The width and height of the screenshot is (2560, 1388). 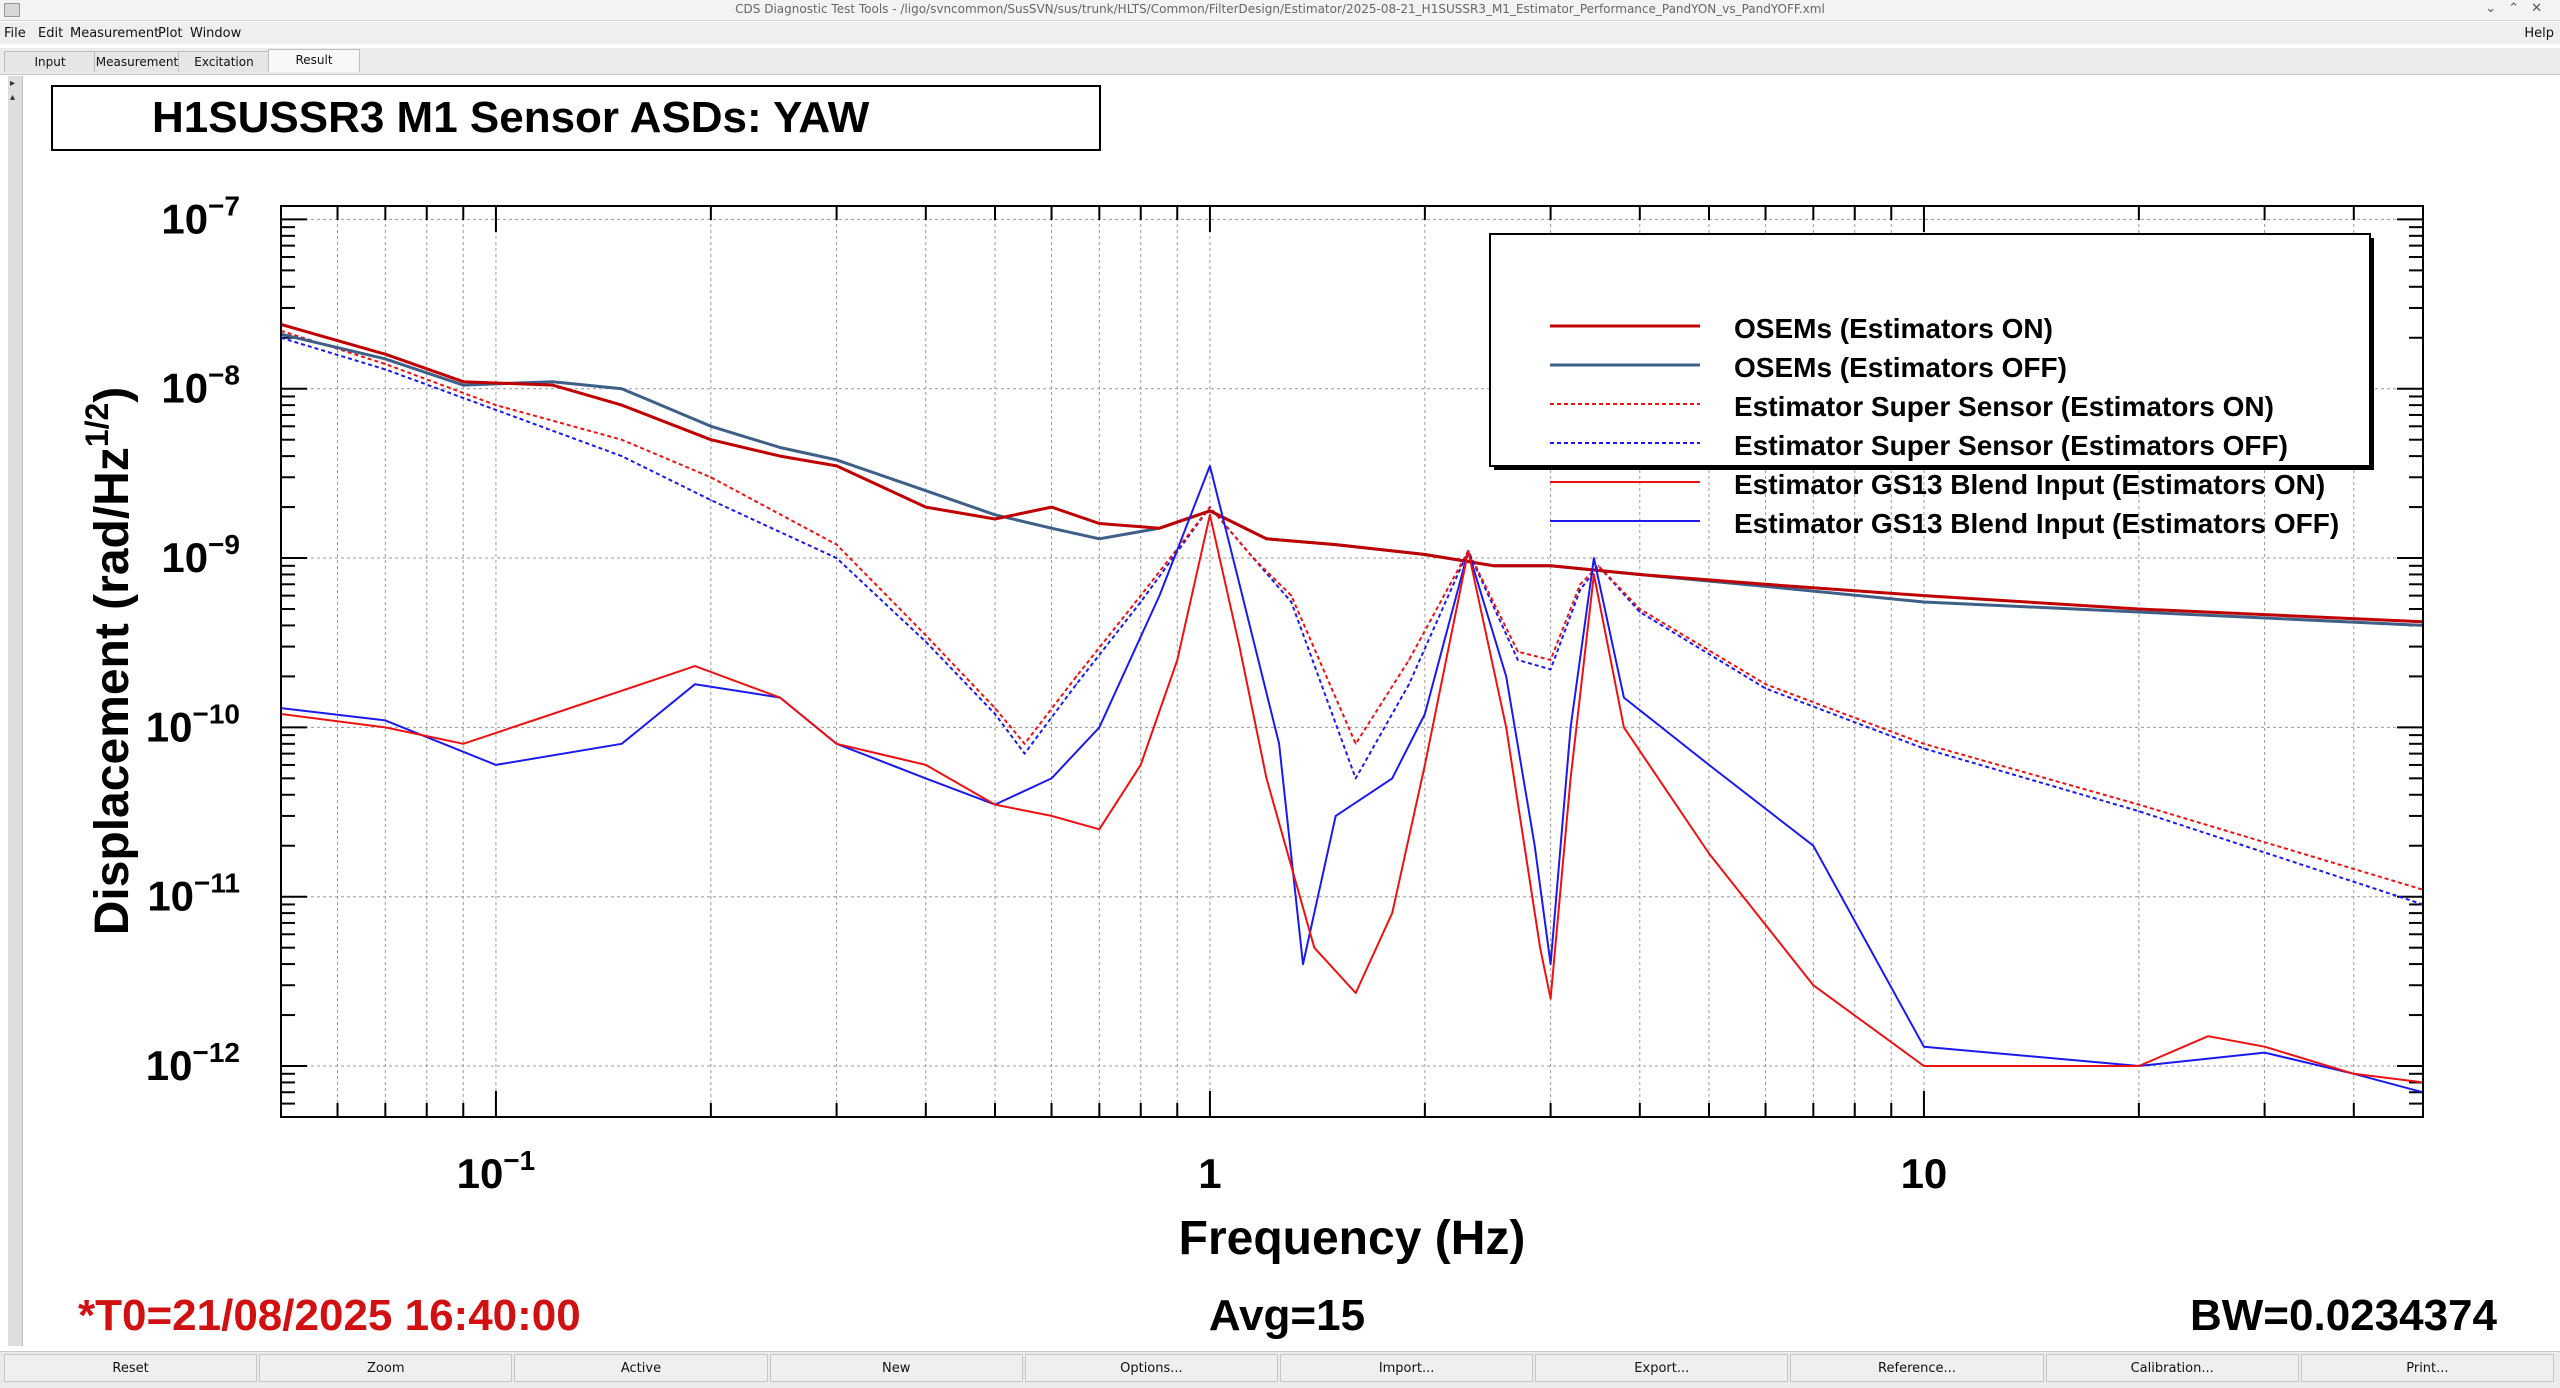 I want to click on tab-result: Result, so click(x=314, y=60).